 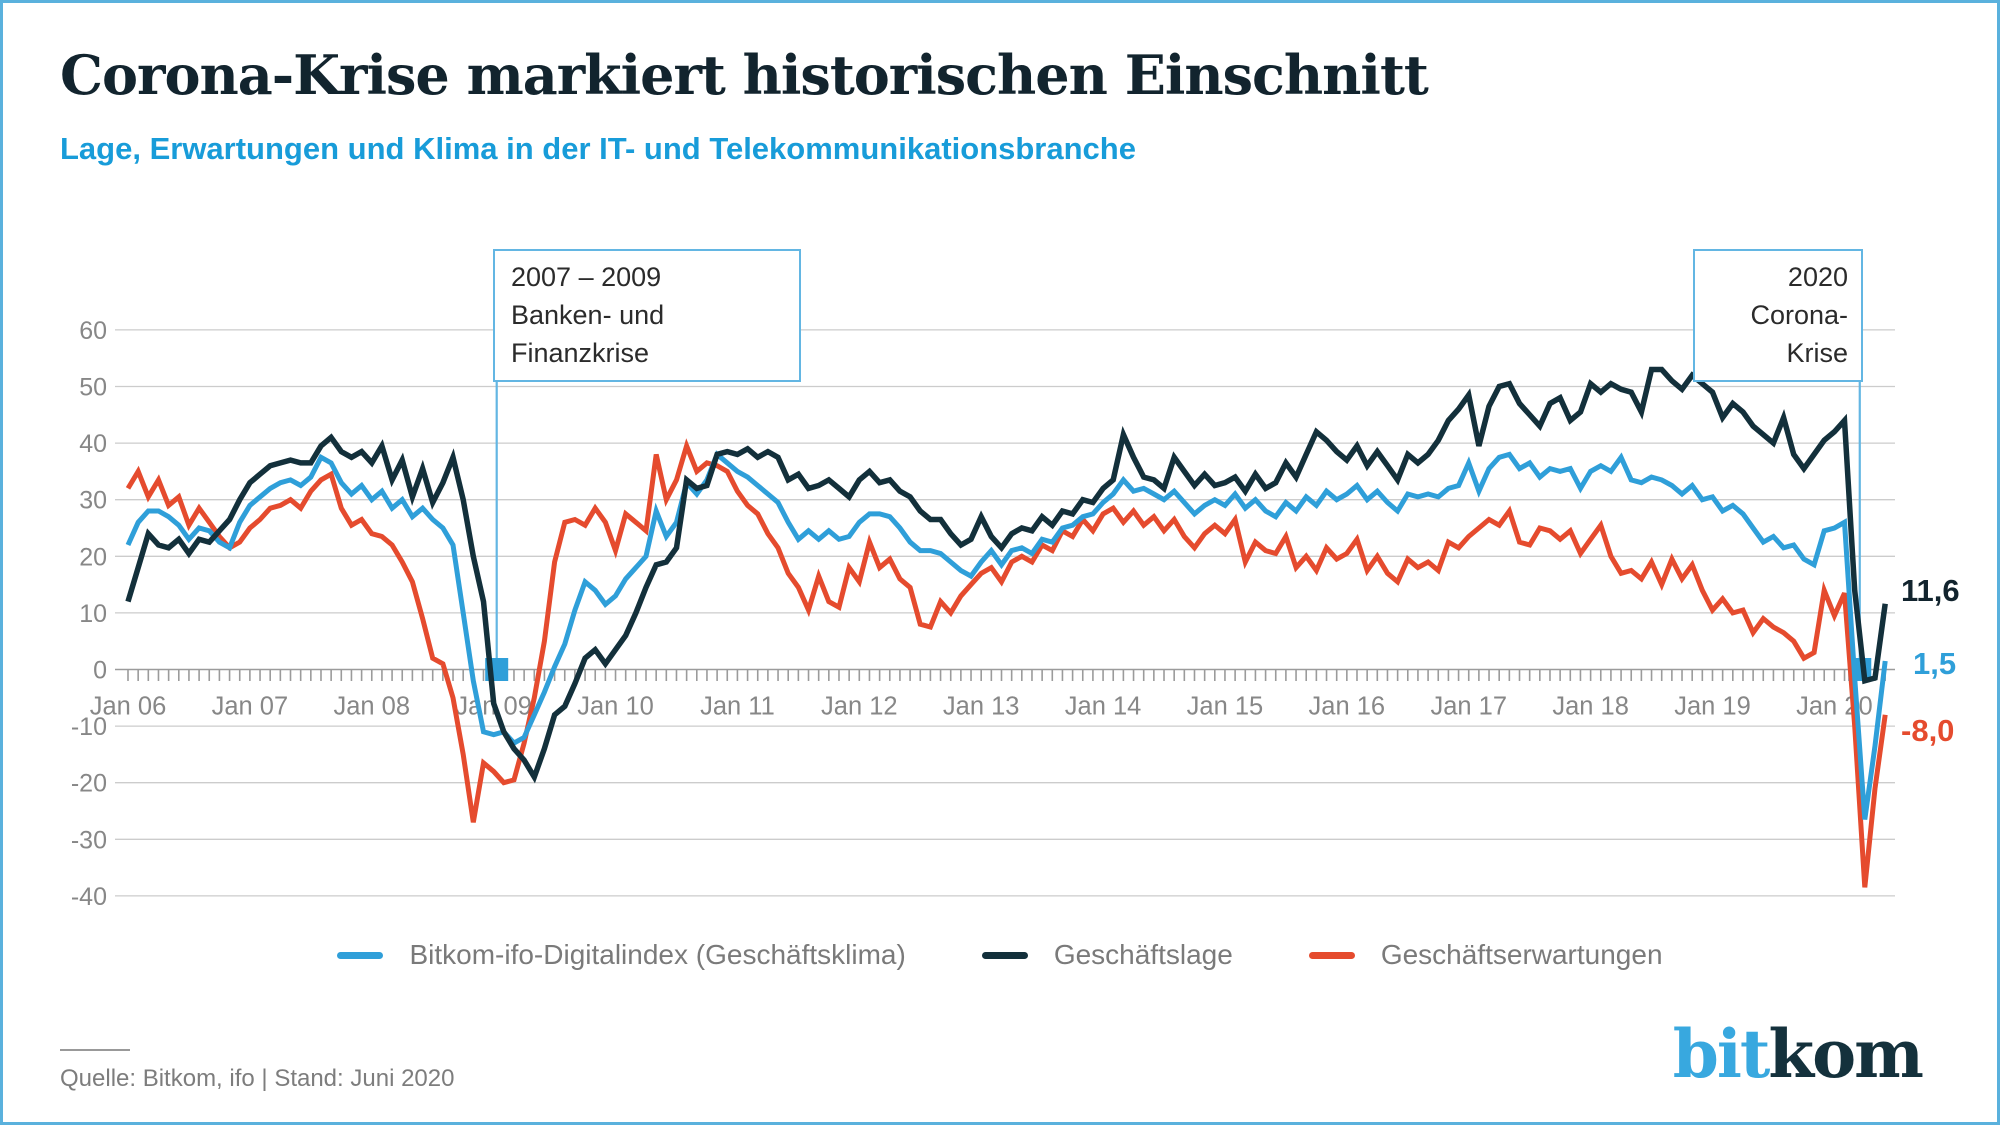 I want to click on end-value-erwartungen: -8,0, so click(x=1928, y=730).